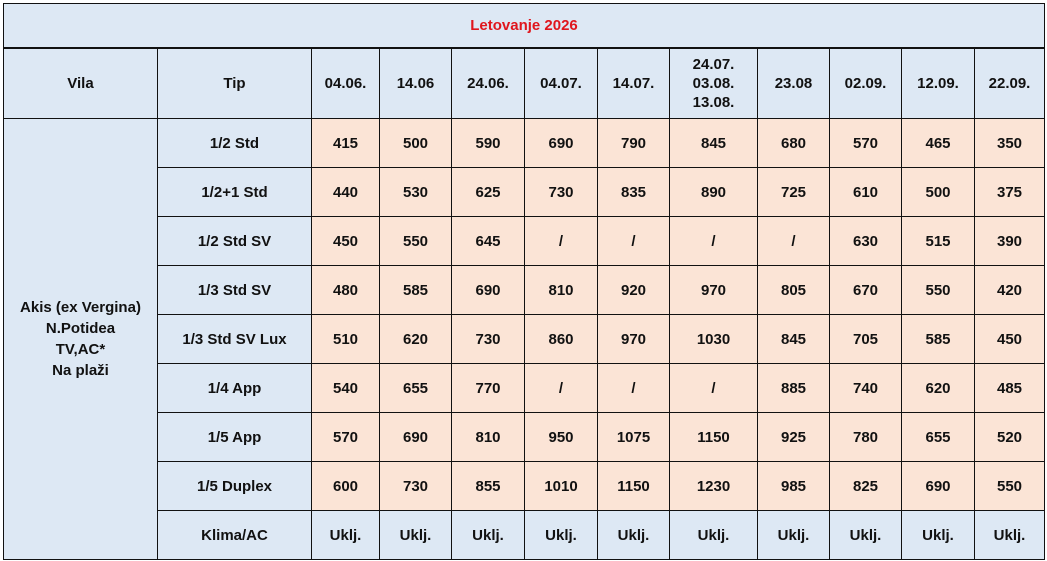  What do you see at coordinates (793, 437) in the screenshot?
I see `price-cell: 925` at bounding box center [793, 437].